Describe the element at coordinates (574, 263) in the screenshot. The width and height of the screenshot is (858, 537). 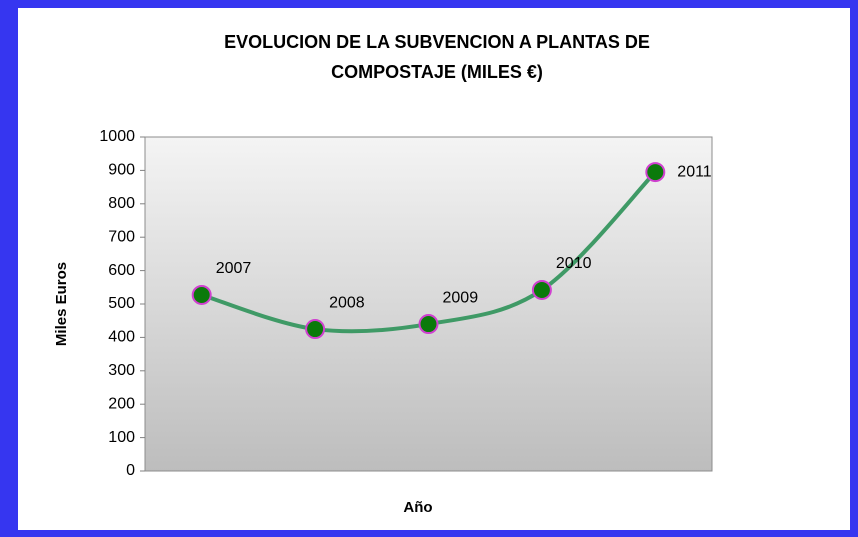
I see `data-label: 2010` at that location.